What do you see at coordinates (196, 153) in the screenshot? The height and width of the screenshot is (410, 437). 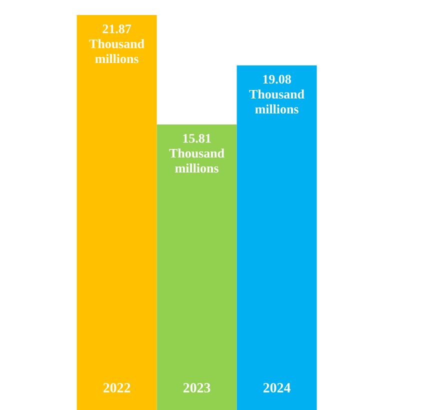 I see `data-label: 15.81 Thousand millions` at bounding box center [196, 153].